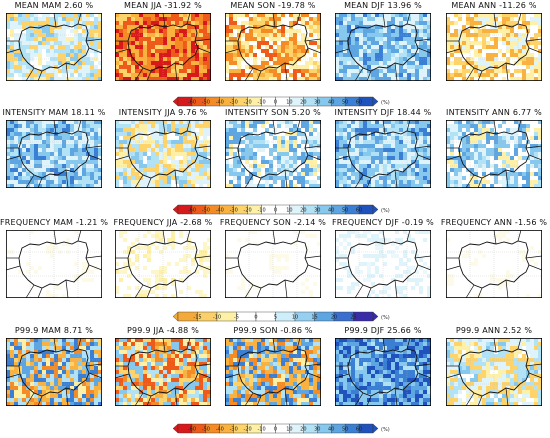 This screenshot has width=550, height=438. Describe the element at coordinates (383, 154) in the screenshot. I see `map-canvas` at that location.